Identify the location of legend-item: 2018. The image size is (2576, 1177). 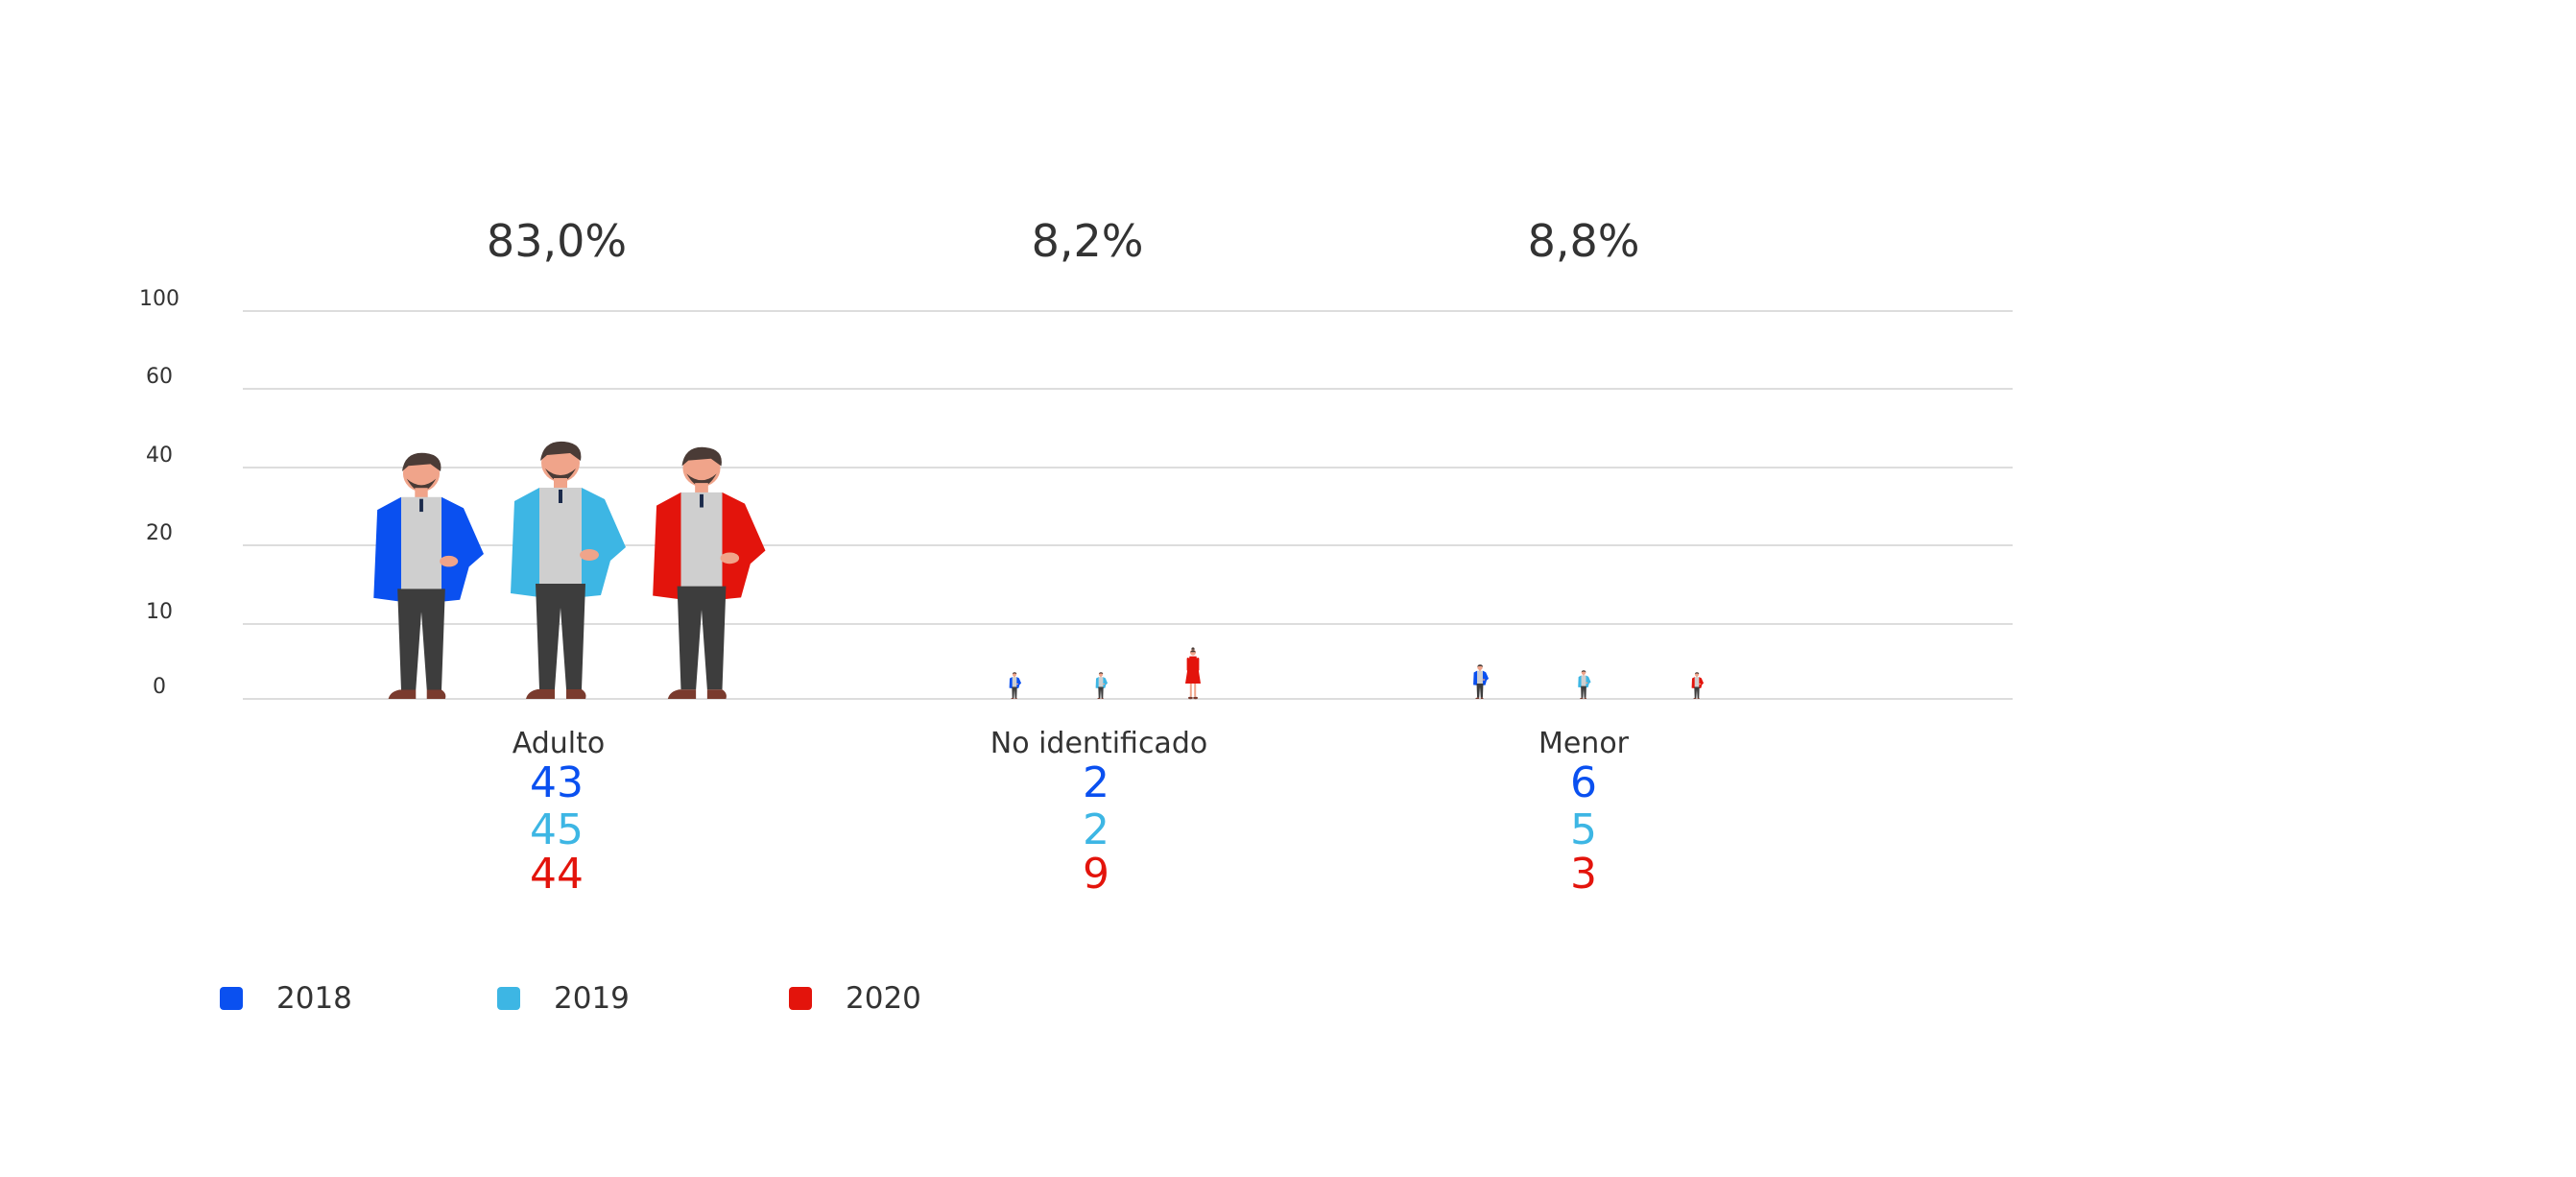
(286, 998).